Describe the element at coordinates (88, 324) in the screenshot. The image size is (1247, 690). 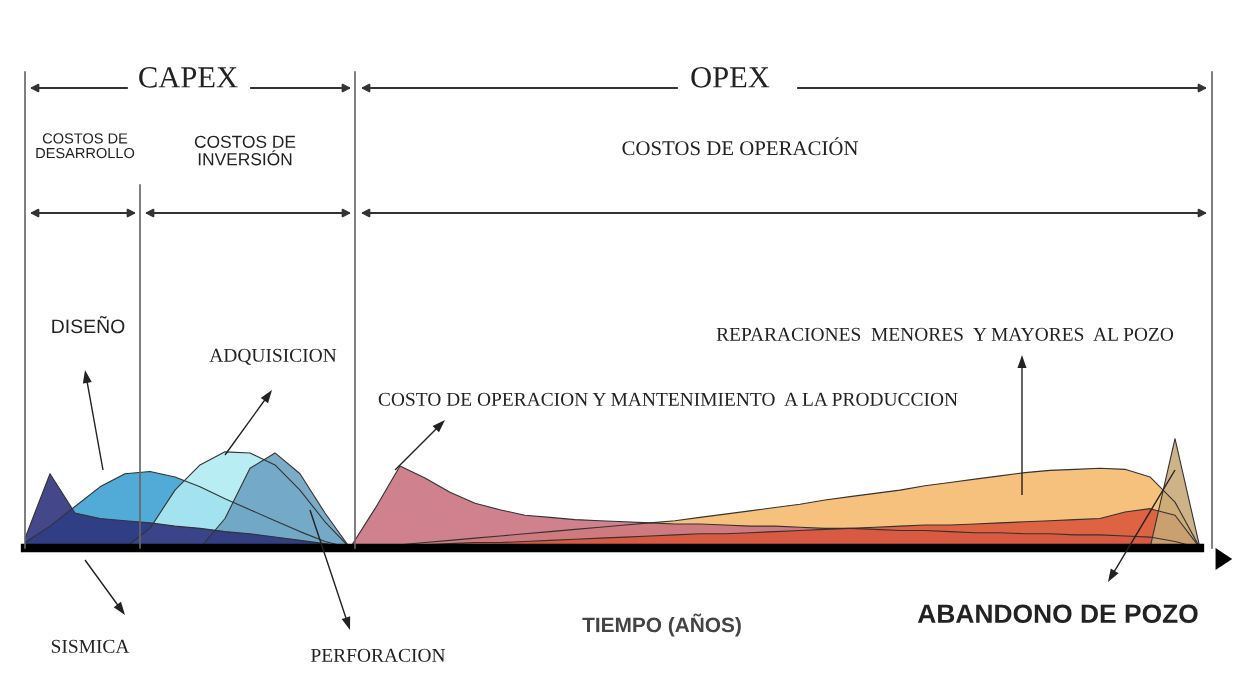
I see `text: DISEÑO` at that location.